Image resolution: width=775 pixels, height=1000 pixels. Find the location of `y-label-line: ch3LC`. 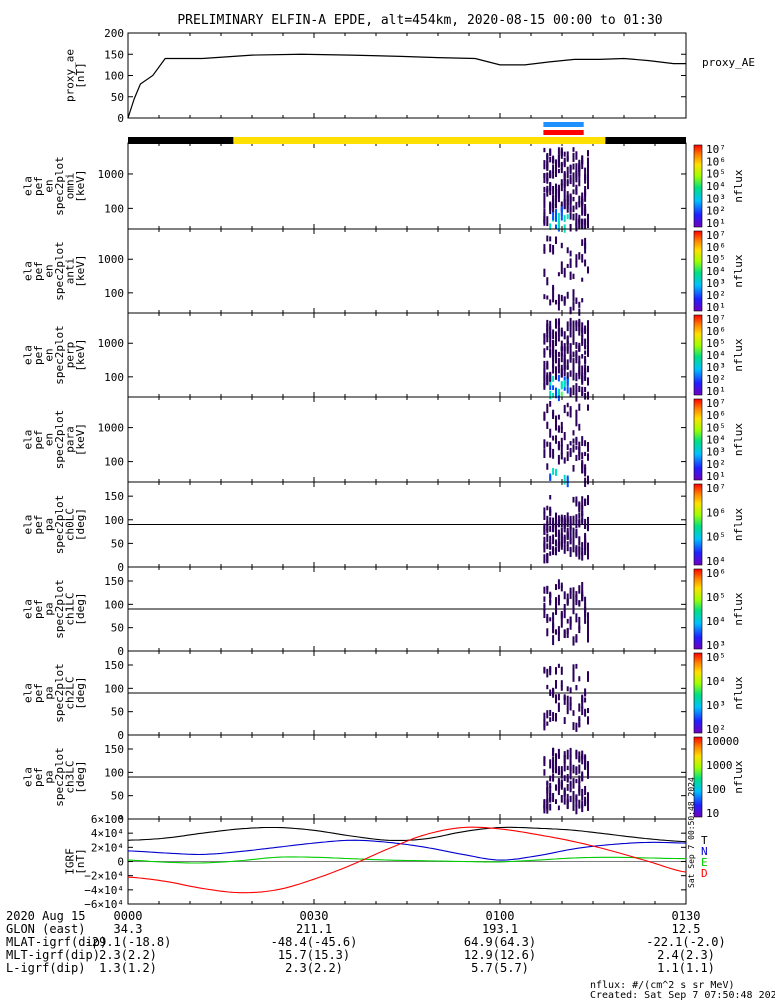

y-label-line: ch3LC is located at coordinates (70, 776).